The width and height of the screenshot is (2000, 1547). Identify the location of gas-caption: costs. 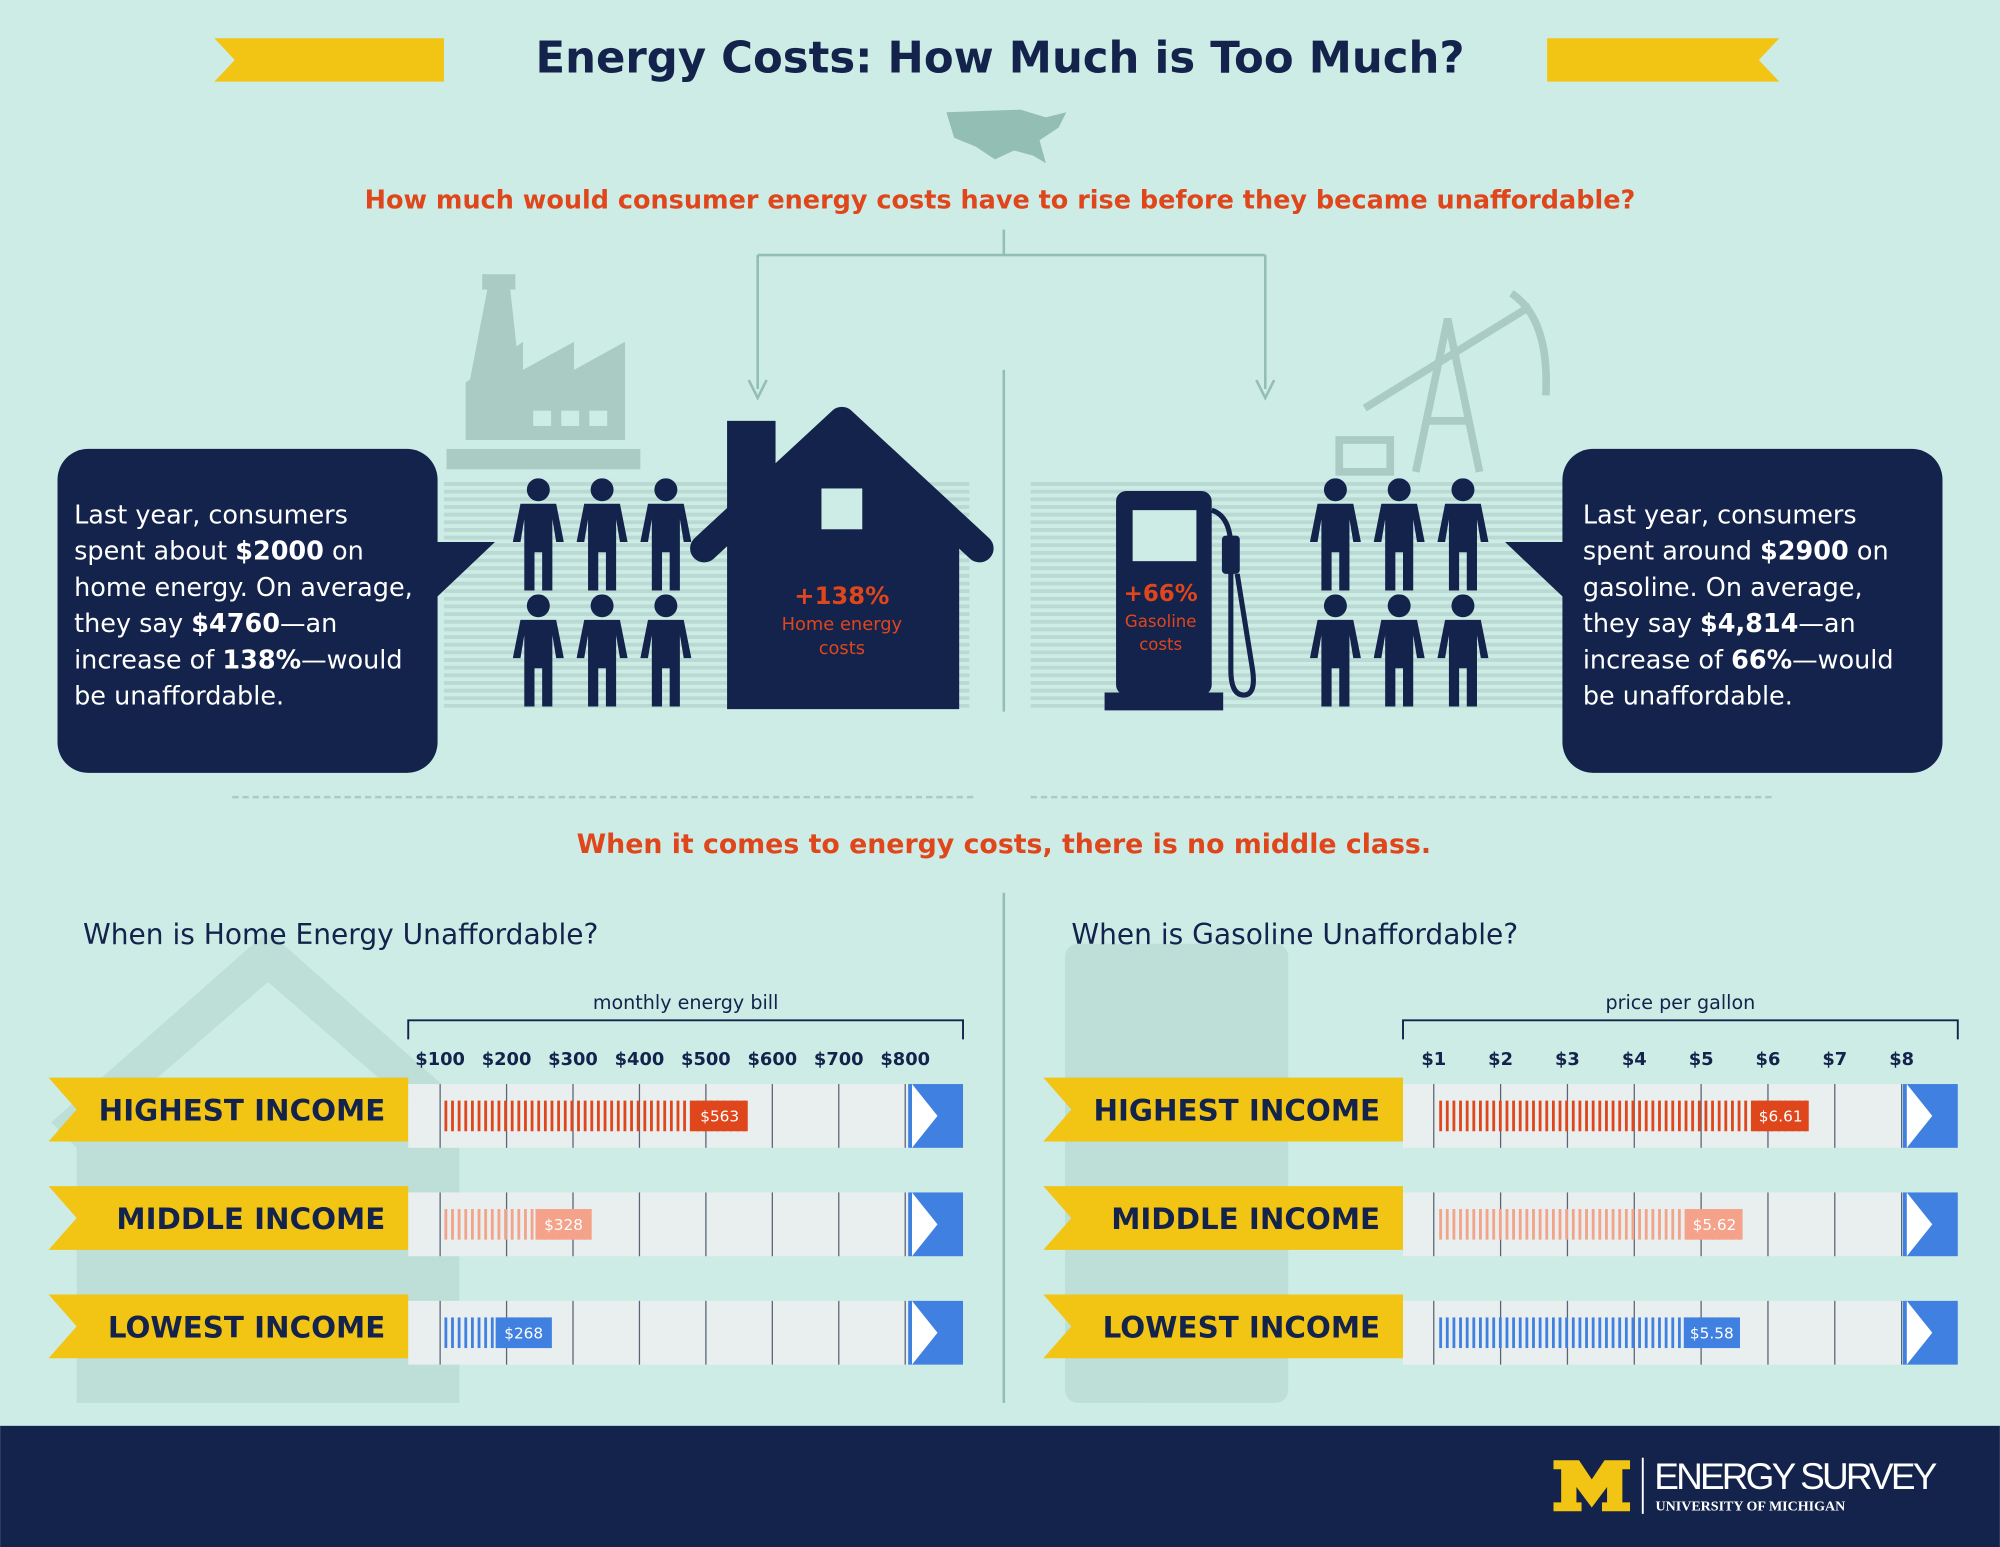
(1160, 644).